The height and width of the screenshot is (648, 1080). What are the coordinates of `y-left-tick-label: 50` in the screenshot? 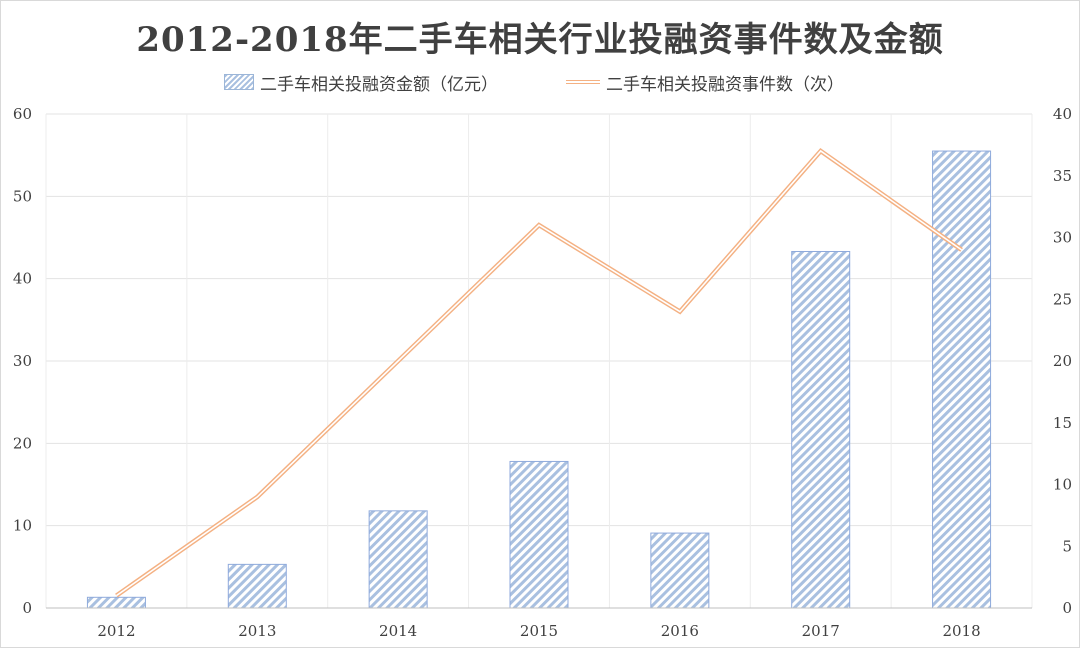 It's located at (22, 196).